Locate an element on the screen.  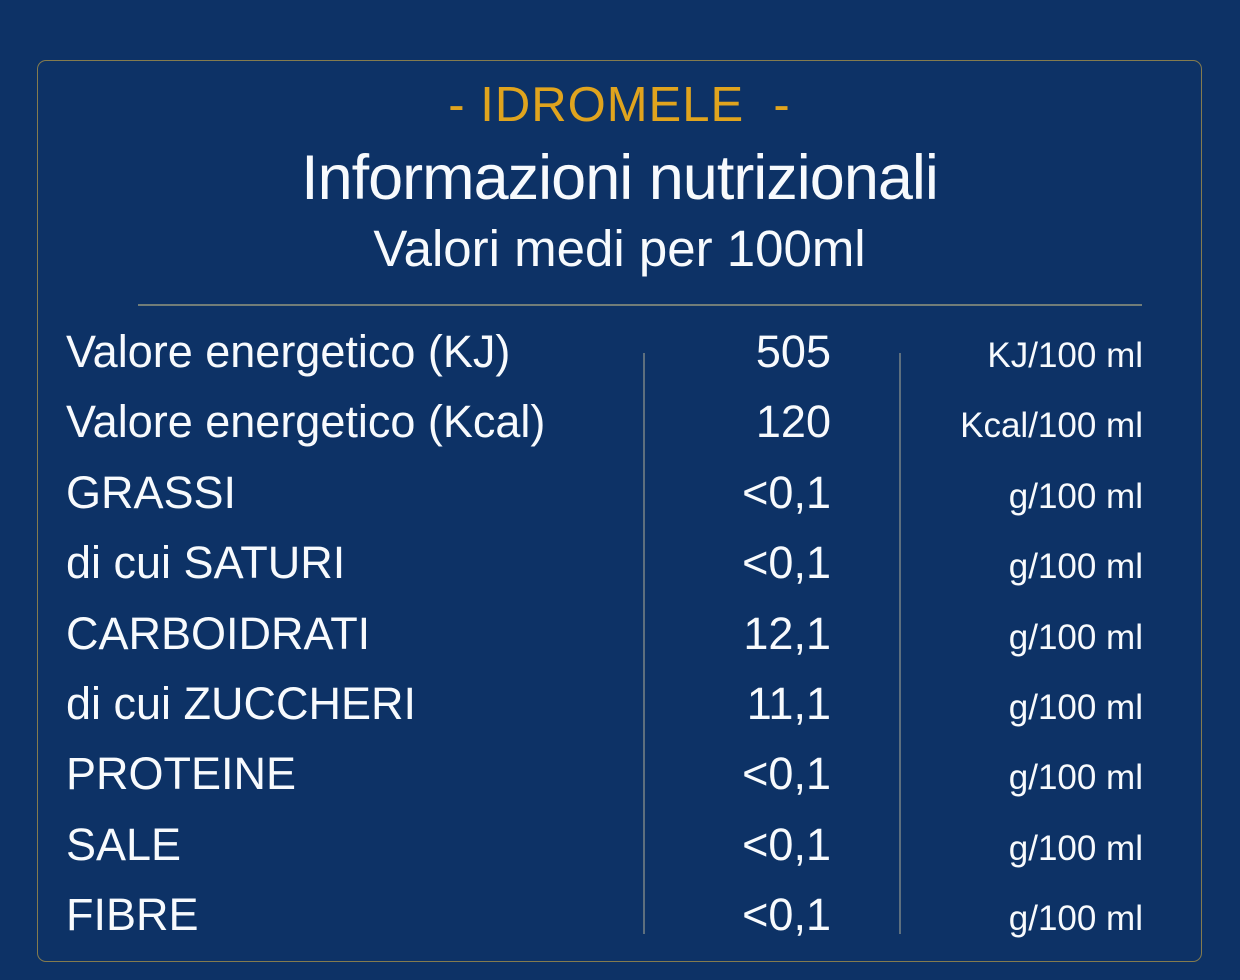
table-row: di cui ZUCCHERI 11,1 g/100 ml is located at coordinates (619, 704).